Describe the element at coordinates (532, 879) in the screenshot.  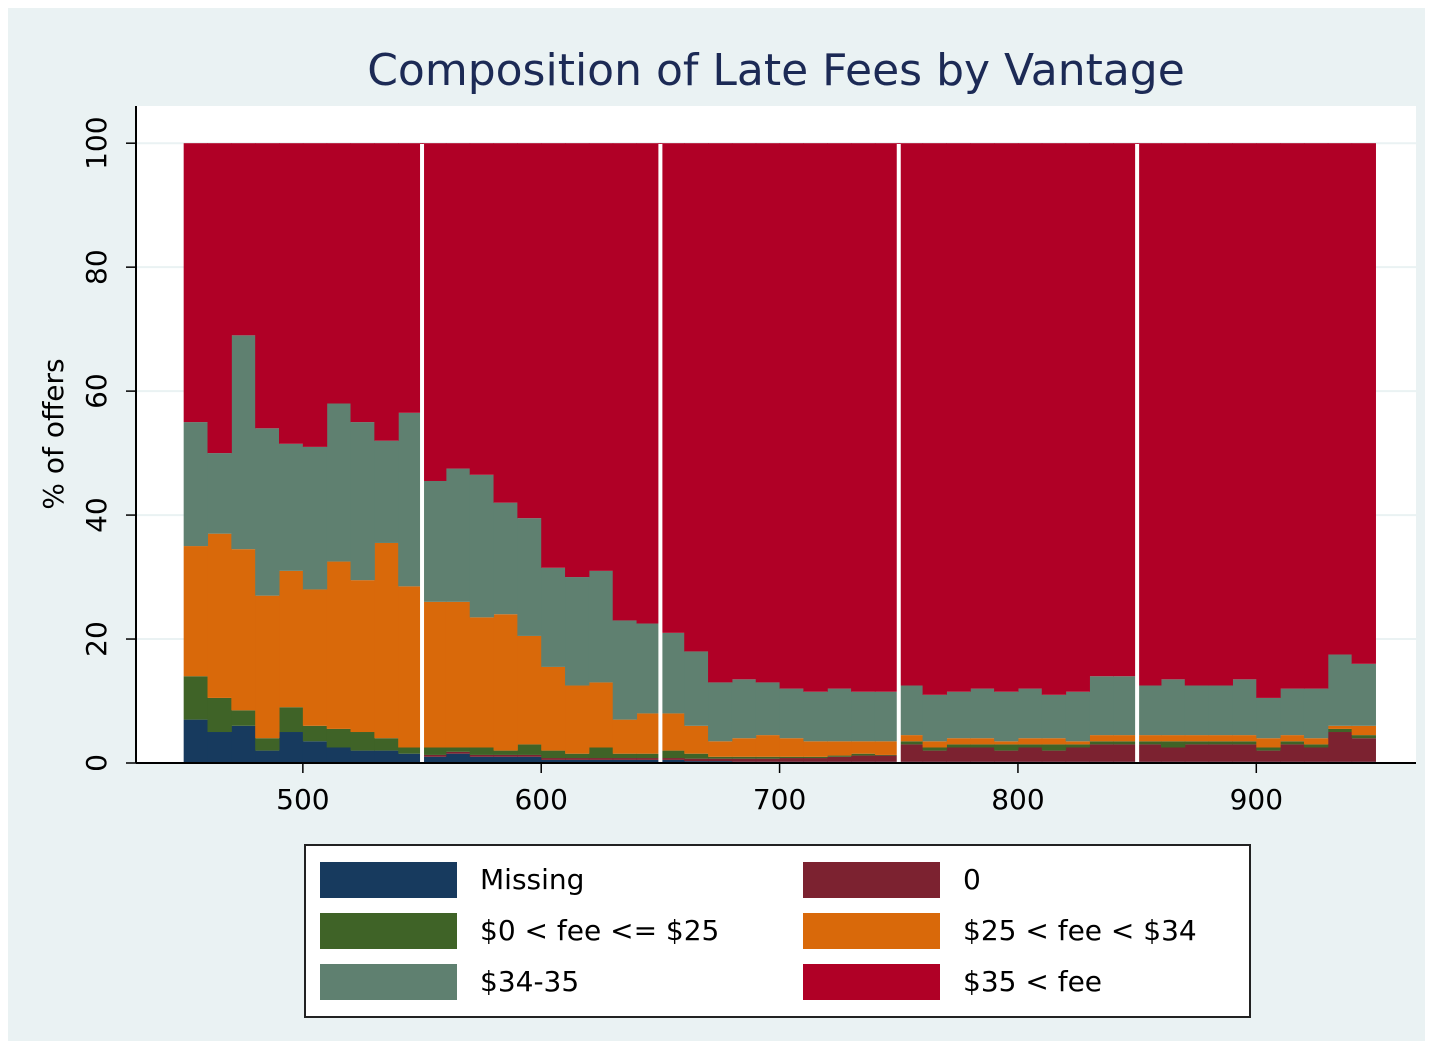
I see `legend-label: Missing` at that location.